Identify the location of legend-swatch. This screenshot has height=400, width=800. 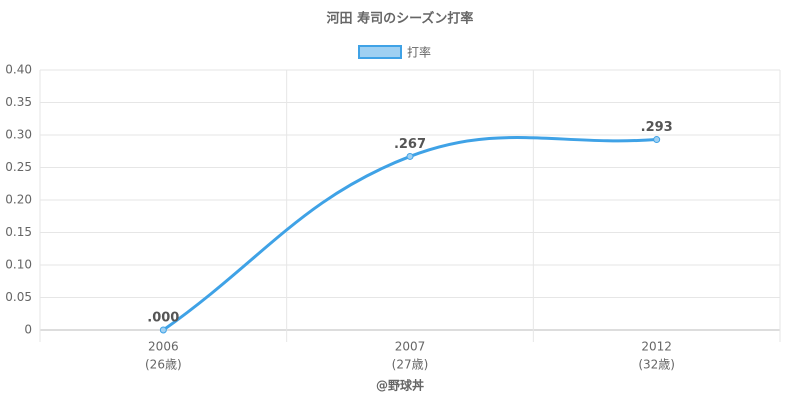
(380, 52).